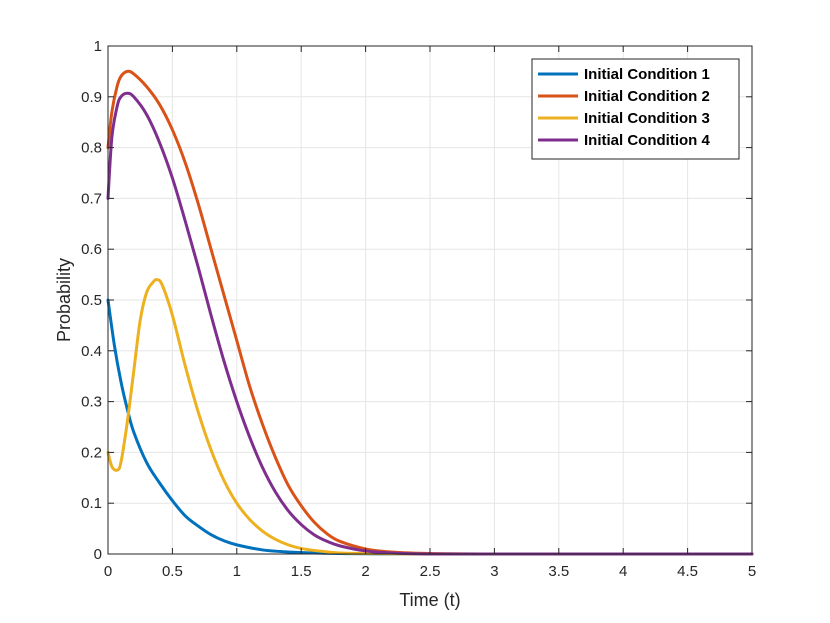  What do you see at coordinates (172, 571) in the screenshot?
I see `x-tick-label: 0.5` at bounding box center [172, 571].